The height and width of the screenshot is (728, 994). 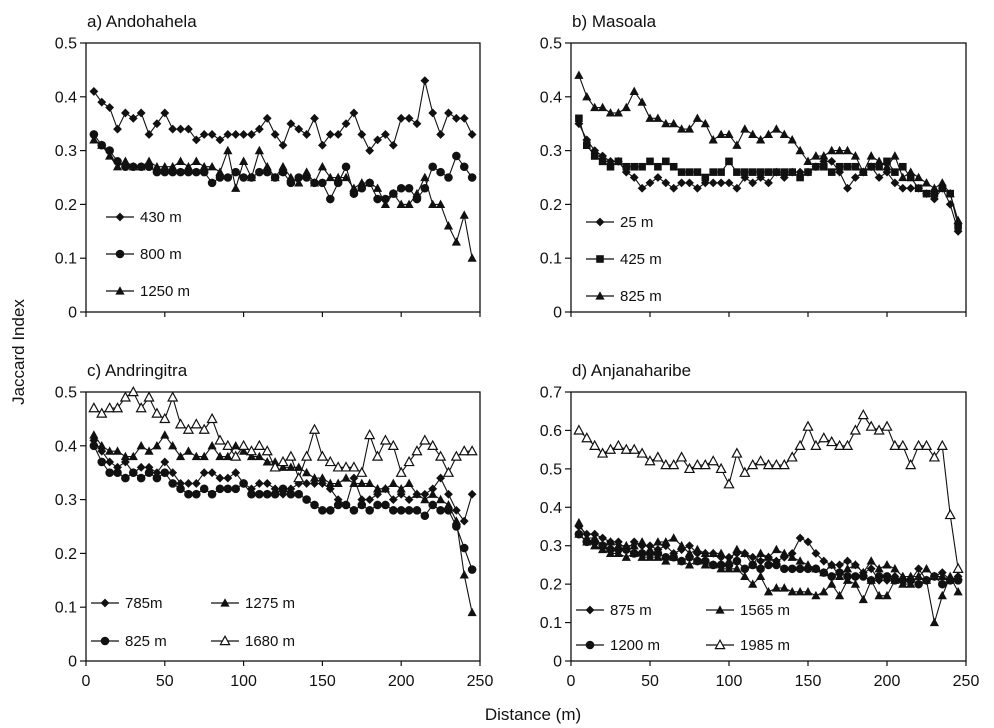 What do you see at coordinates (66, 205) in the screenshot?
I see `y-tick-label: 0.2` at bounding box center [66, 205].